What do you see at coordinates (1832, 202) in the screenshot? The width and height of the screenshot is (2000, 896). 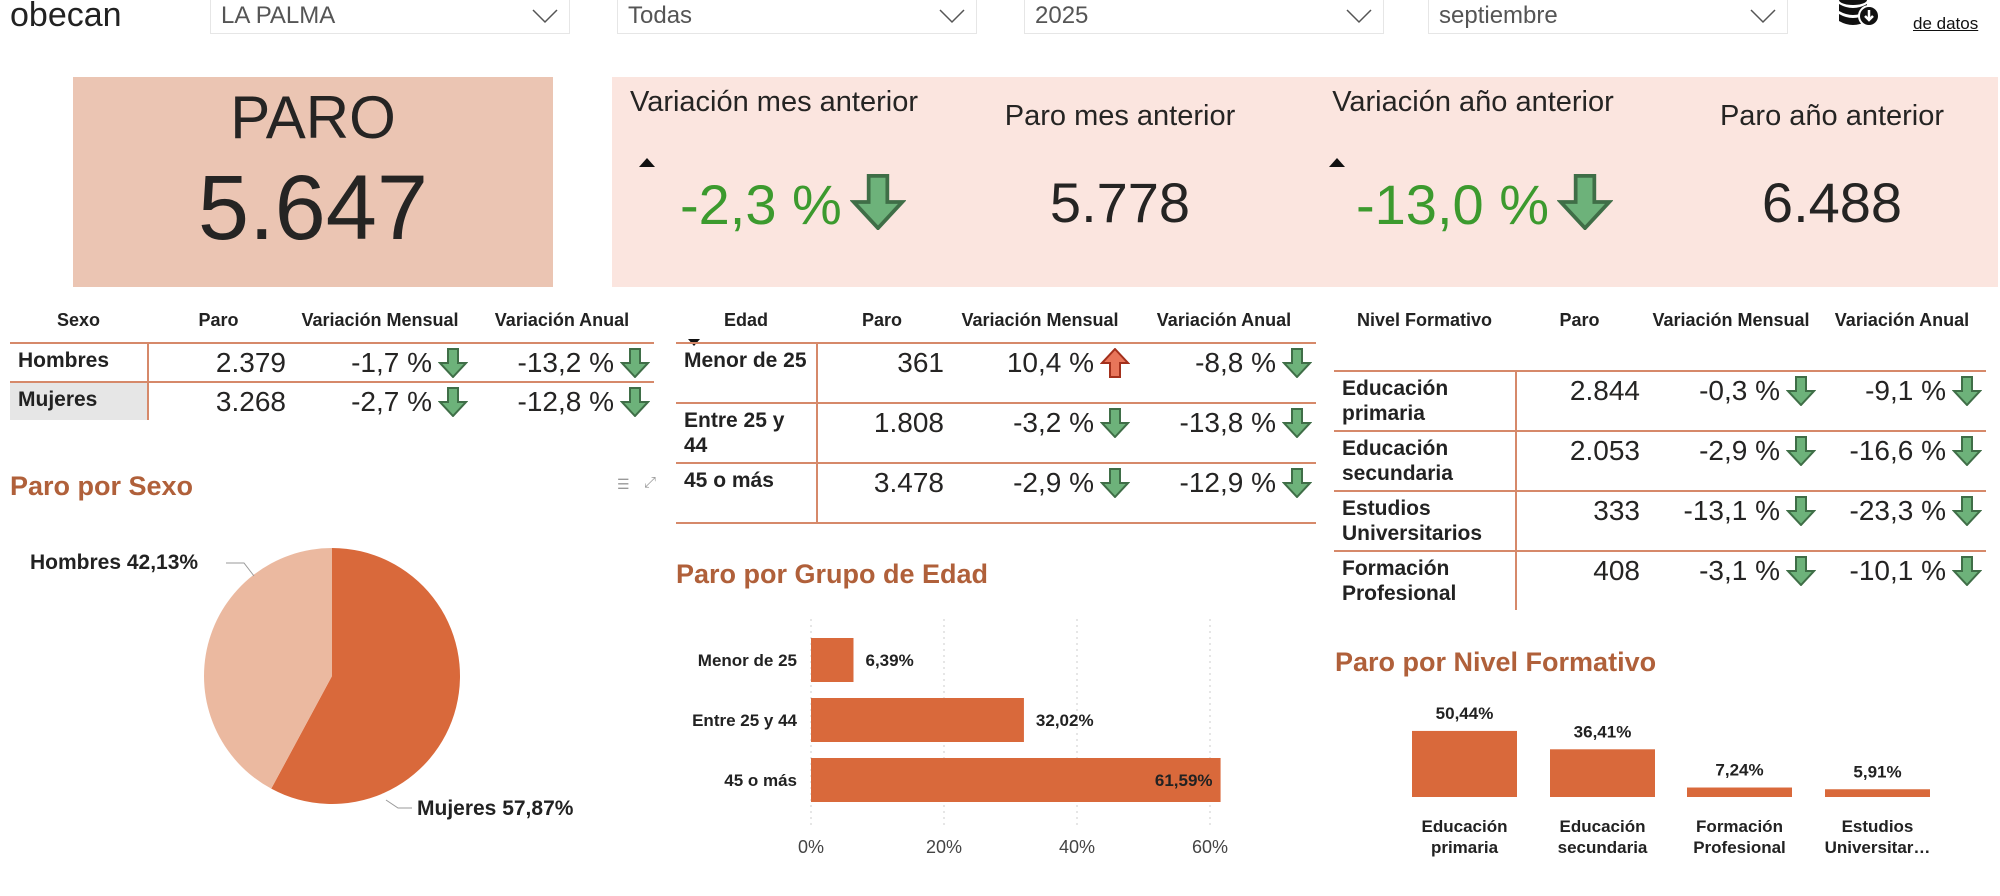 I see `paro-anio-value: 6.488` at bounding box center [1832, 202].